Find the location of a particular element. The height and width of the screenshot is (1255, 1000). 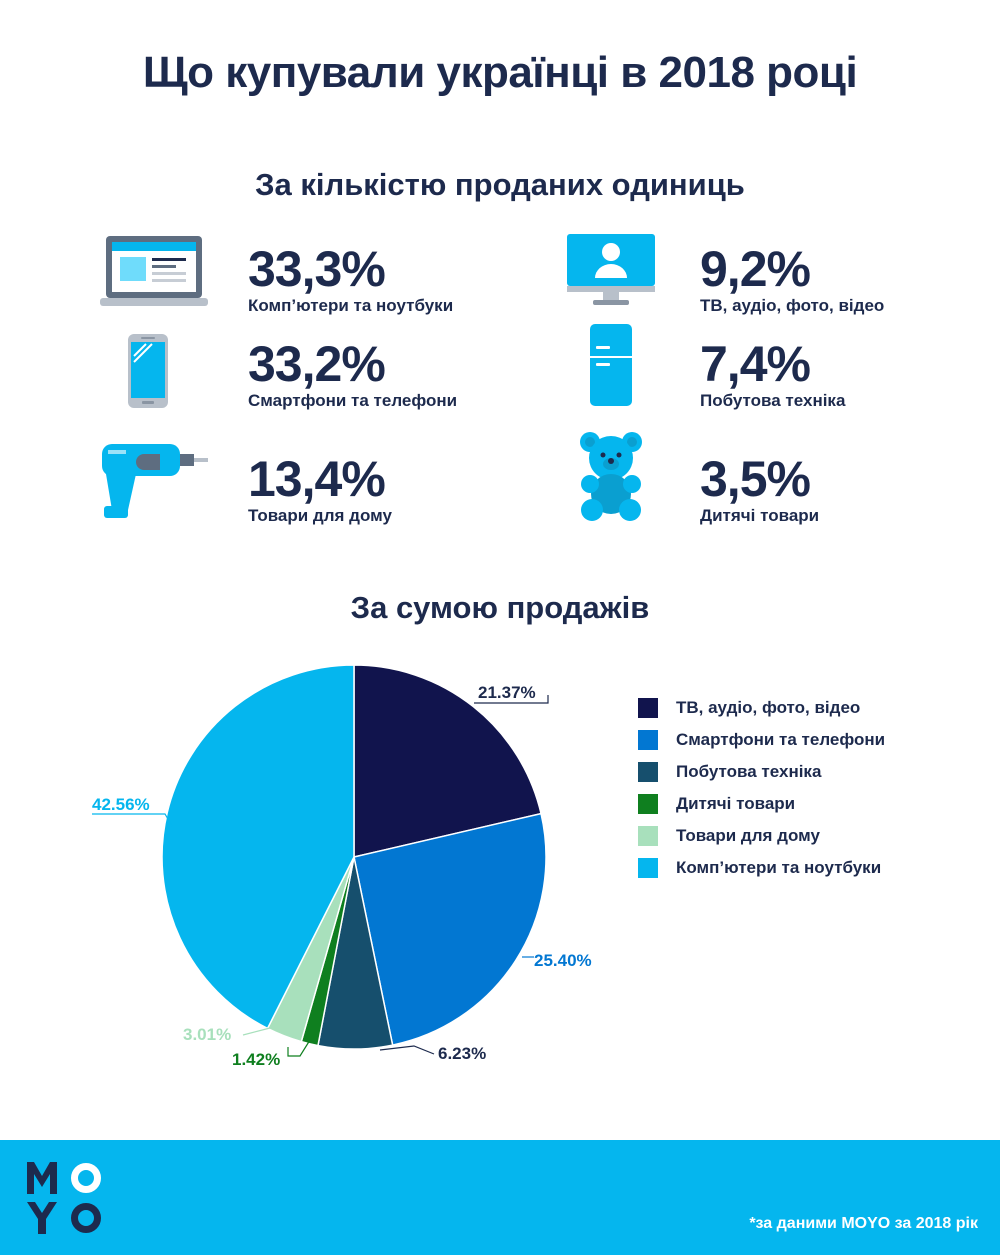

legend-item: Дитячі товари is located at coordinates (761, 804).